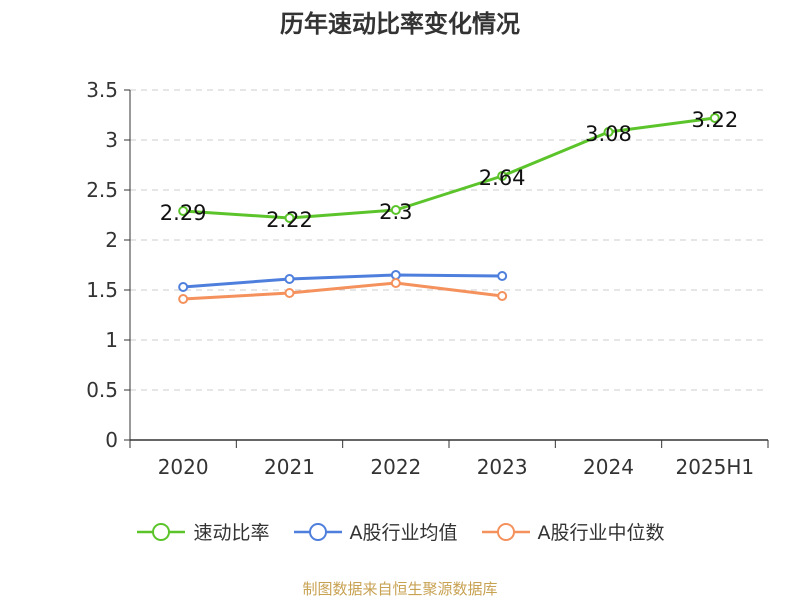  I want to click on y-tick-label: 0, so click(111, 440).